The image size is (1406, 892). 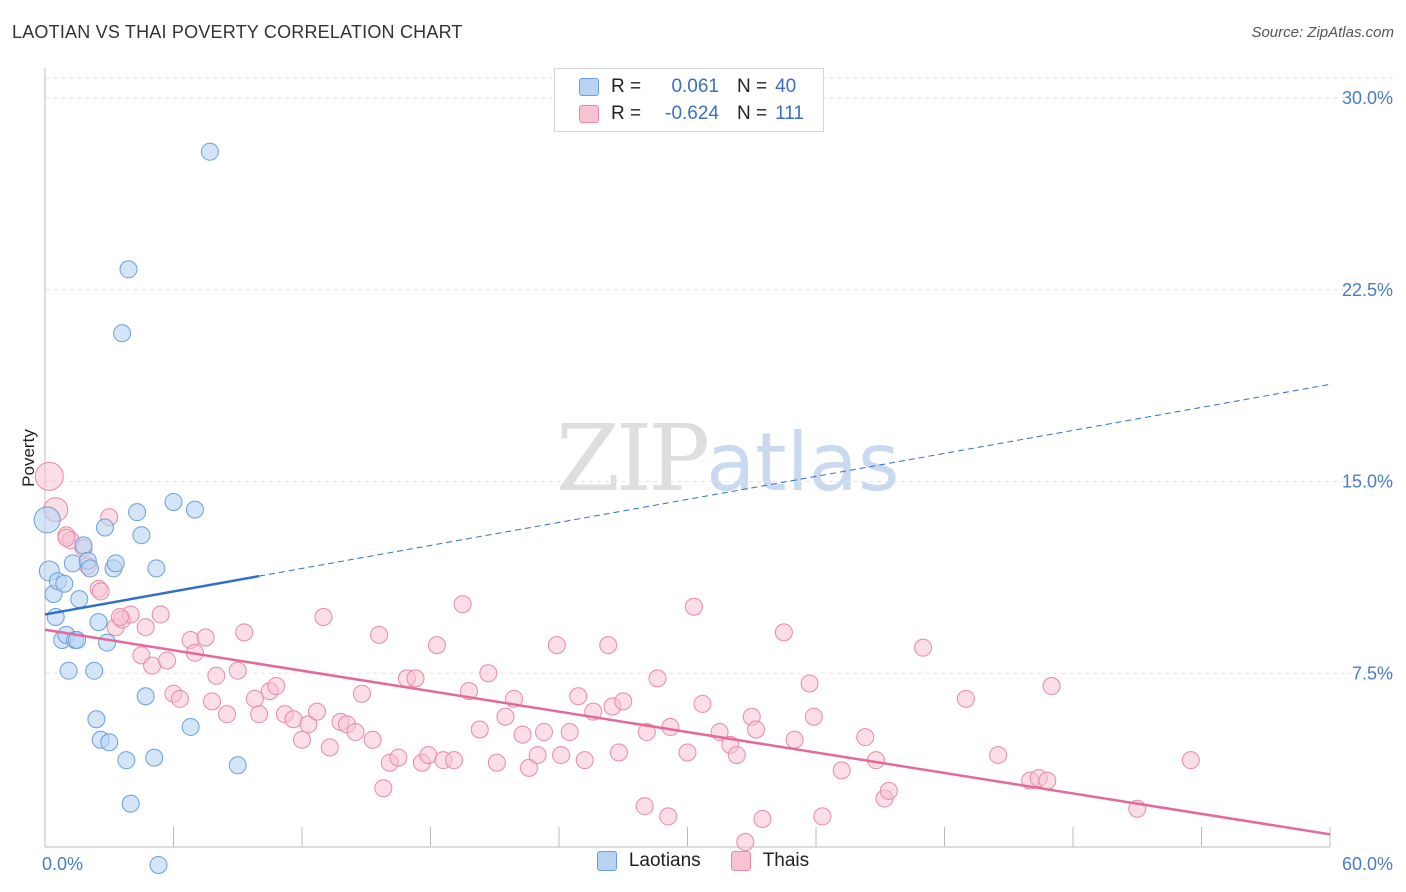 What do you see at coordinates (1372, 673) in the screenshot?
I see `y-tick-label: 7.5%` at bounding box center [1372, 673].